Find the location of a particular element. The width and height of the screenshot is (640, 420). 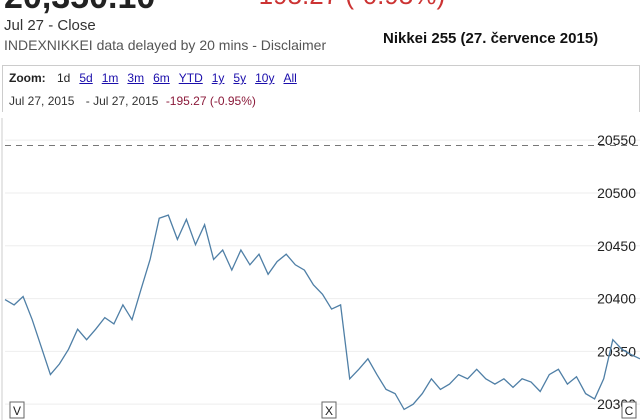

range-change: -195.27 (-0.95%) is located at coordinates (210, 101).